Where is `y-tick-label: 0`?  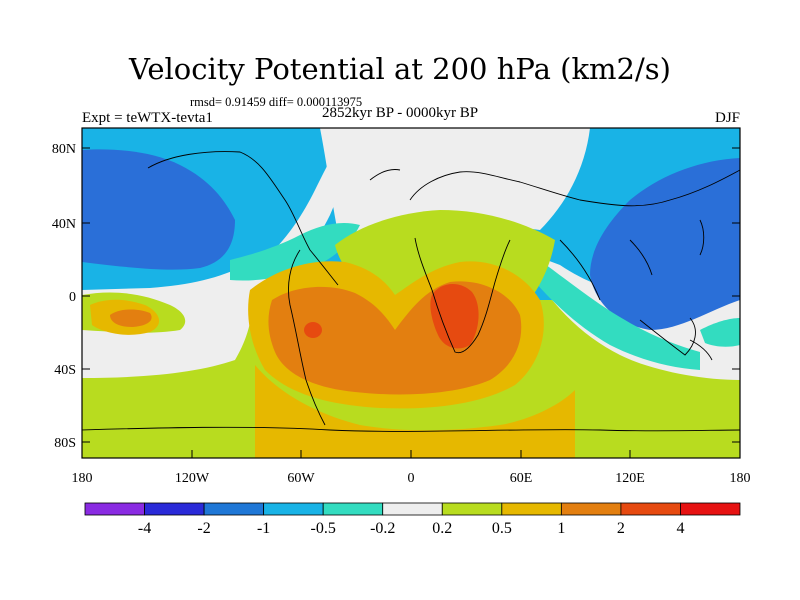
y-tick-label: 0 is located at coordinates (72, 297).